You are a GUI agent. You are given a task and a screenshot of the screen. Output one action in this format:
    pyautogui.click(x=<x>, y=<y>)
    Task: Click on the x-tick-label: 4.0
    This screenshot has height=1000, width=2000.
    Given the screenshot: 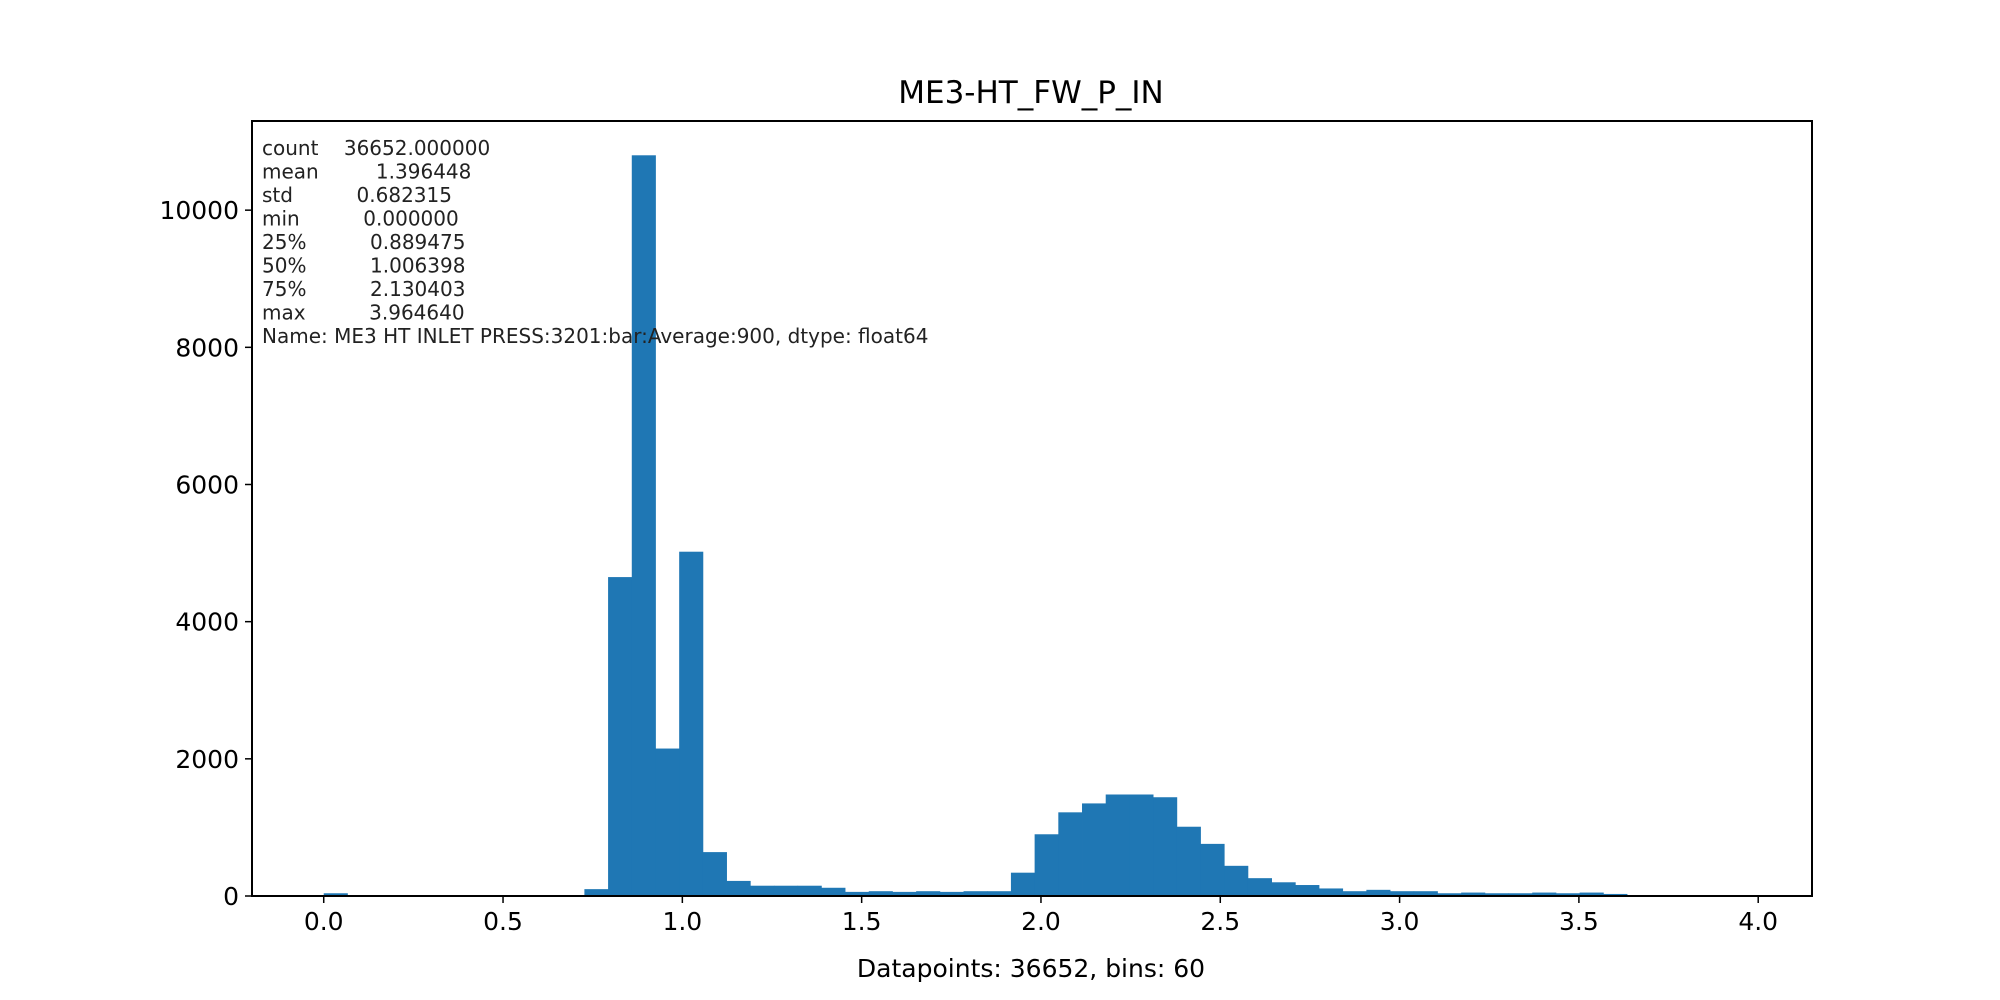 What is the action you would take?
    pyautogui.click(x=1758, y=921)
    